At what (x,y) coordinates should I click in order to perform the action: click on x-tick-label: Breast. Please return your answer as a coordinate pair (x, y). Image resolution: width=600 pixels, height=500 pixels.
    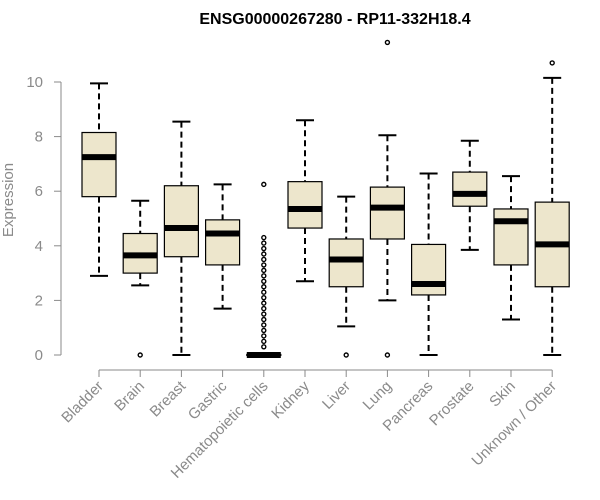
    Looking at the image, I should click on (168, 398).